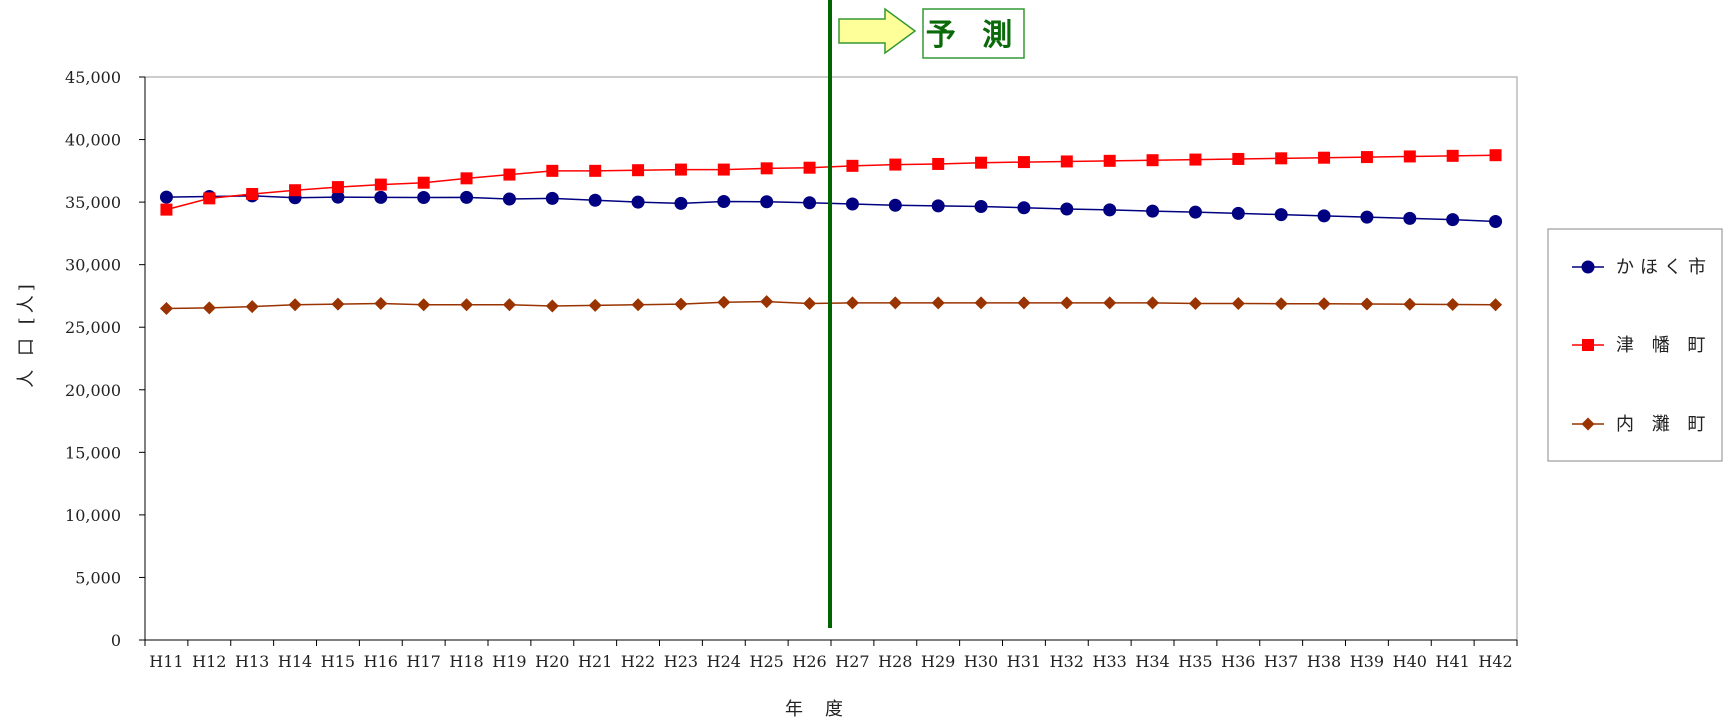  I want to click on y-tick-label: 25,000, so click(93, 327).